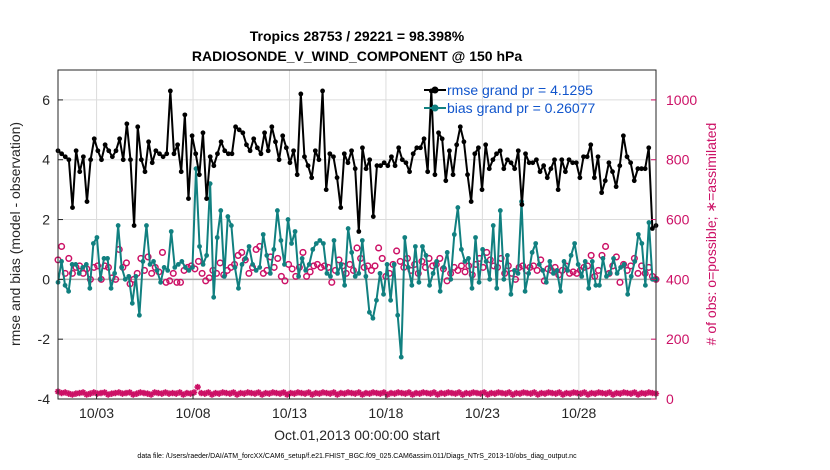  What do you see at coordinates (435, 90) in the screenshot?
I see `legend-rmse-marker` at bounding box center [435, 90].